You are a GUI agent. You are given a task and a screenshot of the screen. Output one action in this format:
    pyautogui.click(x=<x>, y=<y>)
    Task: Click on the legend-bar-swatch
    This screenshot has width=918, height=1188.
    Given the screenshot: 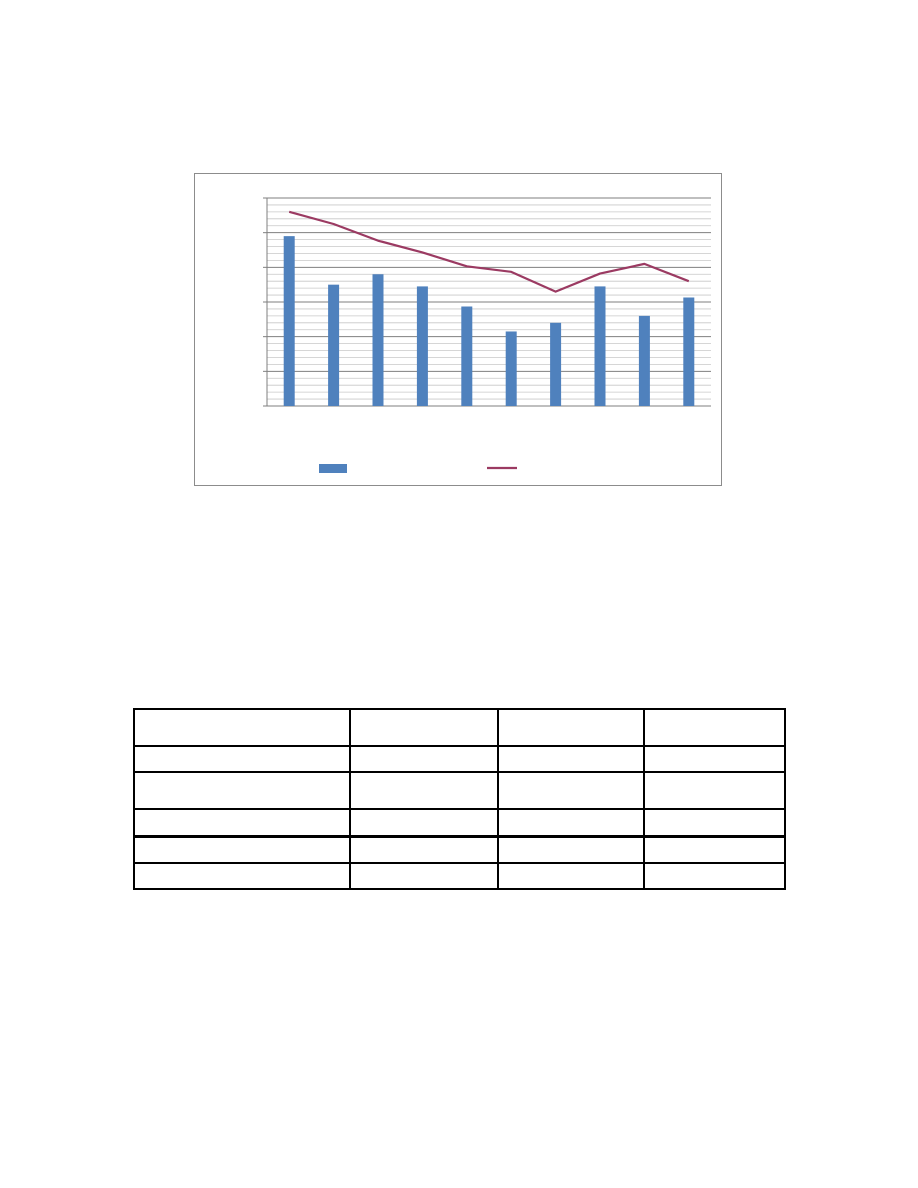 What is the action you would take?
    pyautogui.click(x=333, y=468)
    